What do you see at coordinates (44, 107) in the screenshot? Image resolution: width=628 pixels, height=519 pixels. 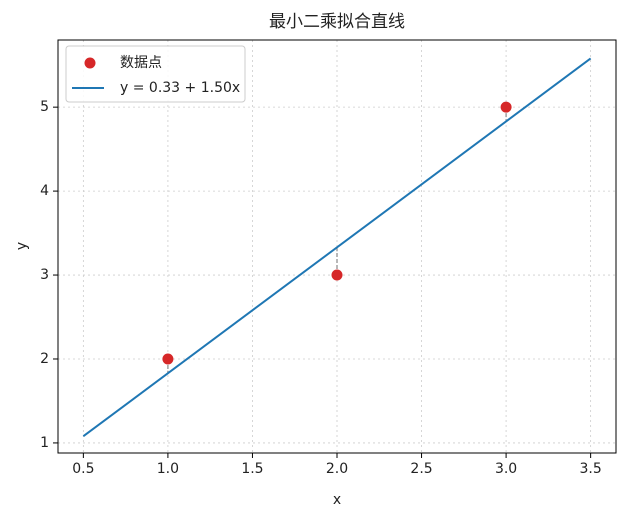 I see `y-tick-label: 5` at bounding box center [44, 107].